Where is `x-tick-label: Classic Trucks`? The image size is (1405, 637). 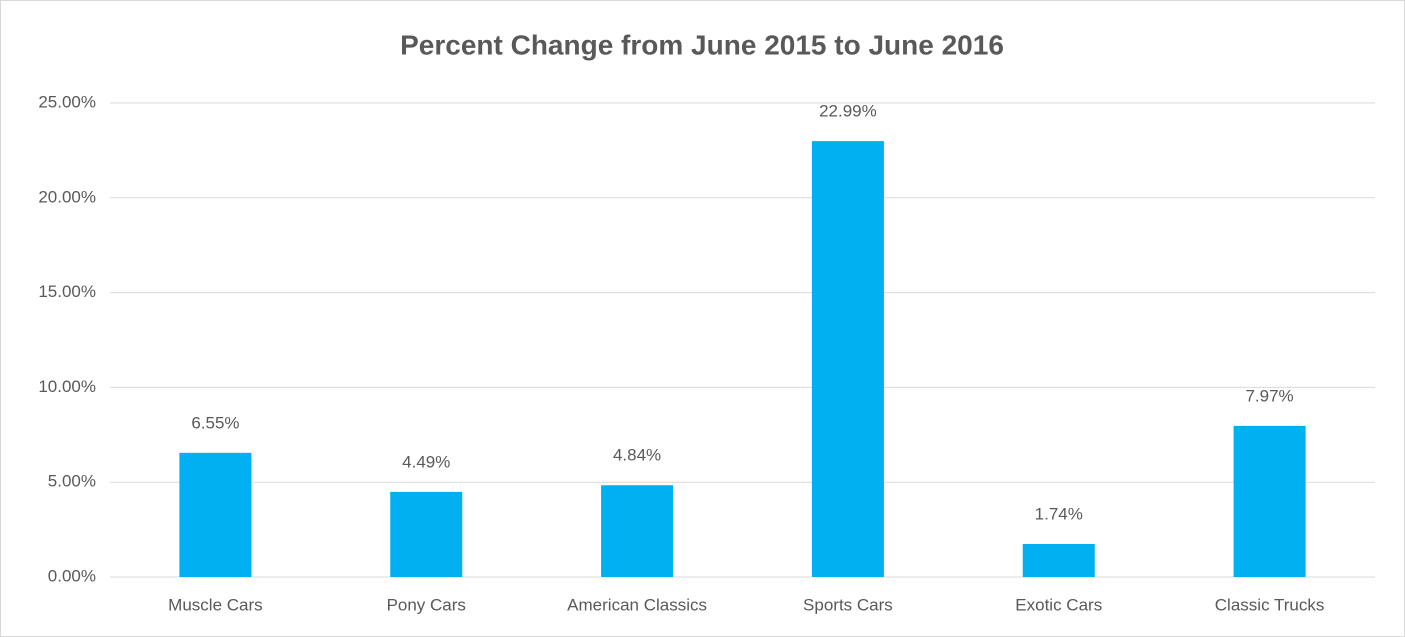 x-tick-label: Classic Trucks is located at coordinates (1270, 604).